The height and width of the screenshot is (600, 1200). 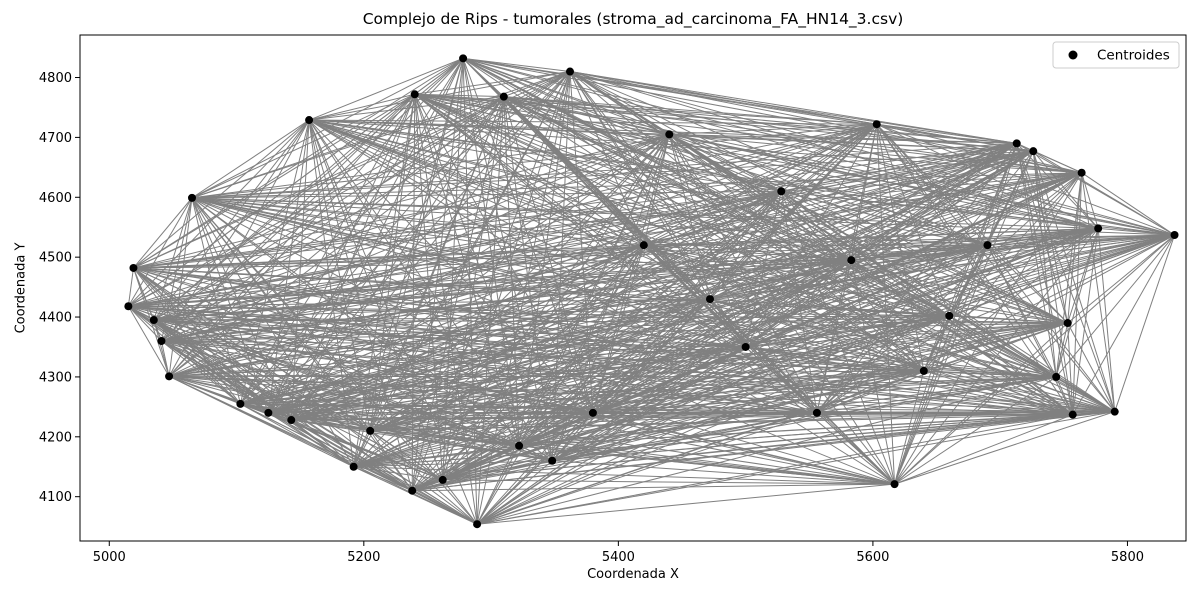 I want to click on x-axis-label: Coordenada X, so click(x=633, y=574).